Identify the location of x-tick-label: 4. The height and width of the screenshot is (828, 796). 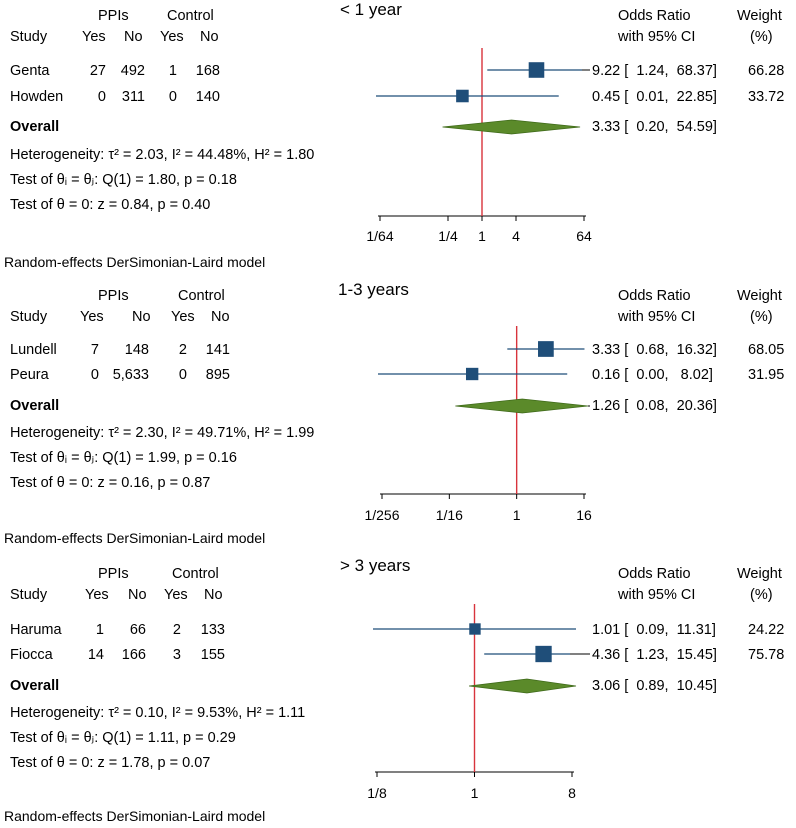
(516, 236).